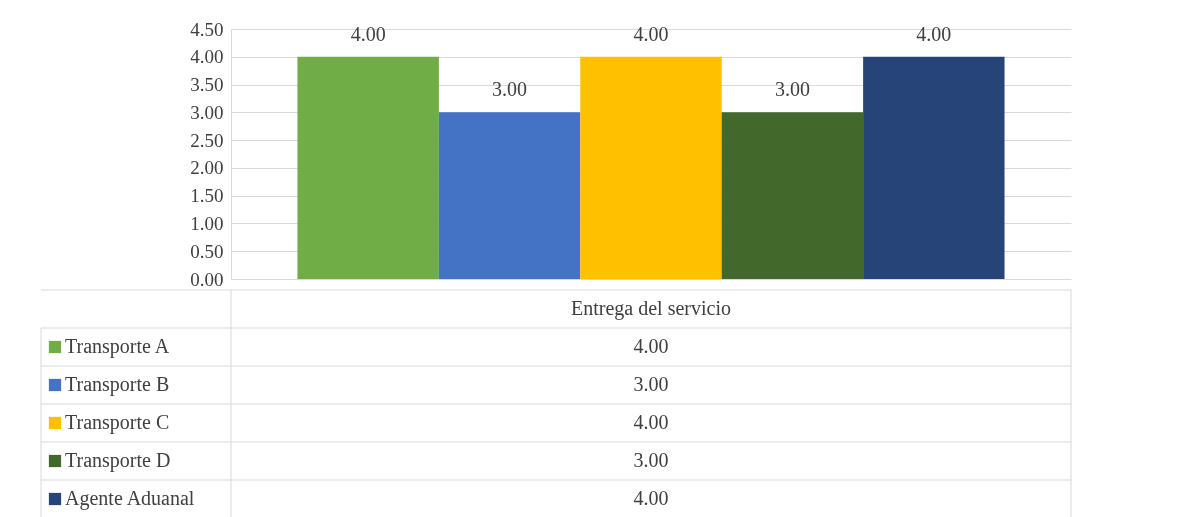 The width and height of the screenshot is (1198, 517). What do you see at coordinates (207, 168) in the screenshot?
I see `y-tick-label: 2.00` at bounding box center [207, 168].